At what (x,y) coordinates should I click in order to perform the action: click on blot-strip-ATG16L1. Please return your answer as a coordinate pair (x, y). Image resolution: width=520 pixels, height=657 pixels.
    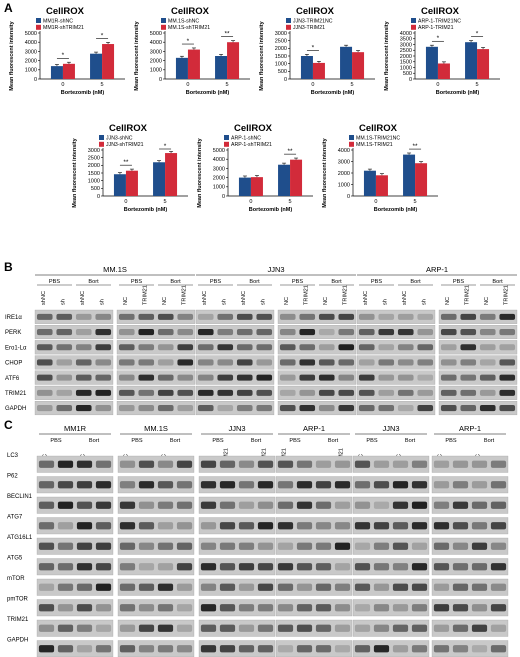
    Looking at the image, I should click on (314, 546).